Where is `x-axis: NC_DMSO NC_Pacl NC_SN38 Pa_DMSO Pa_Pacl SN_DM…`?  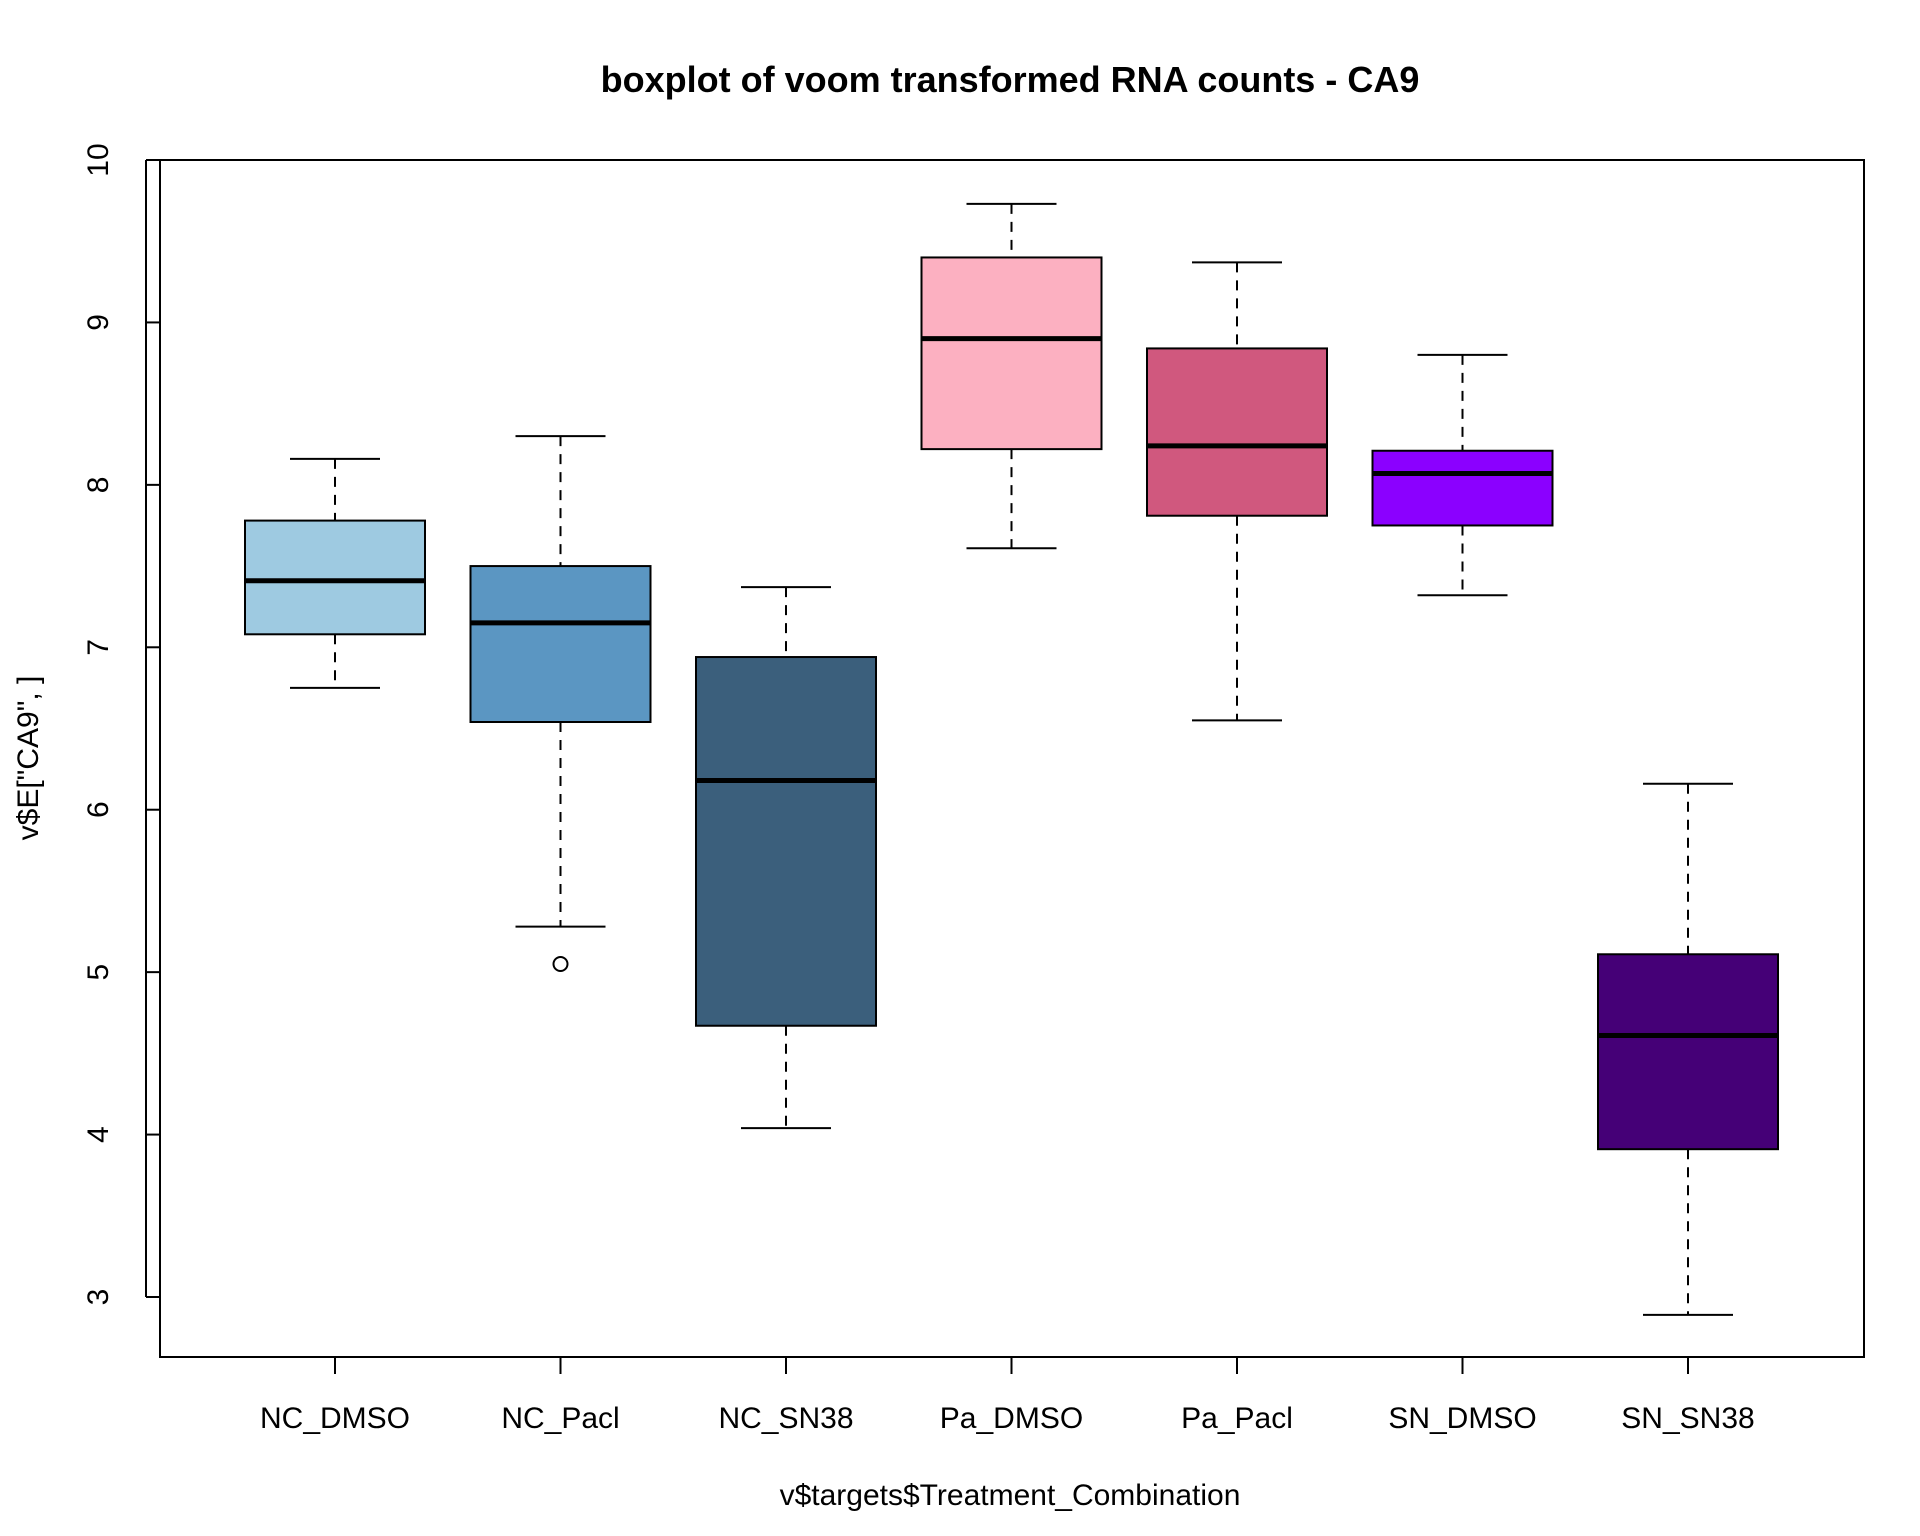
x-axis: NC_DMSO NC_Pacl NC_SN38 Pa_DMSO Pa_Pacl SN_DM… is located at coordinates (1007, 1395).